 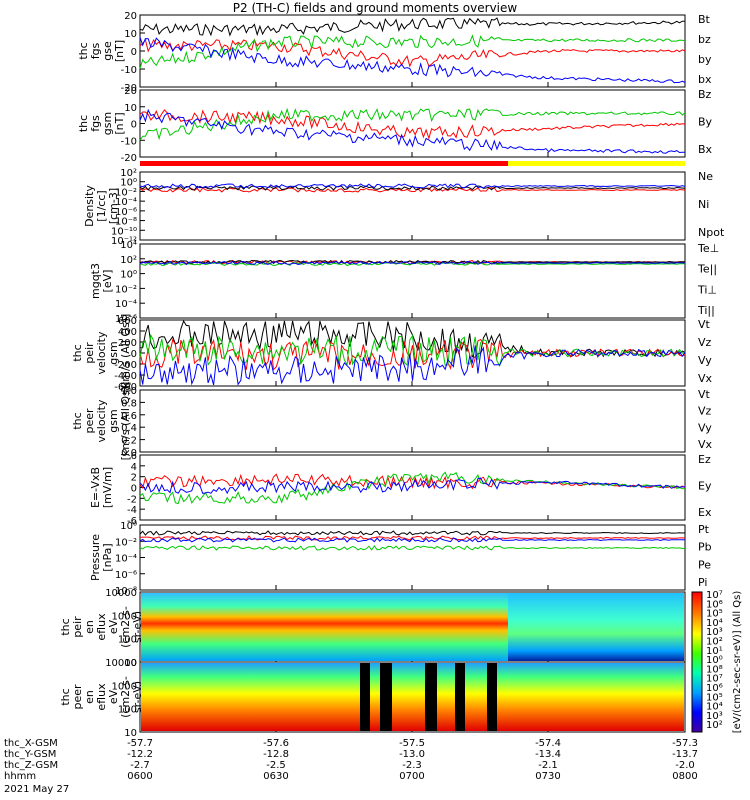 What do you see at coordinates (412, 481) in the screenshot?
I see `series-Ez` at bounding box center [412, 481].